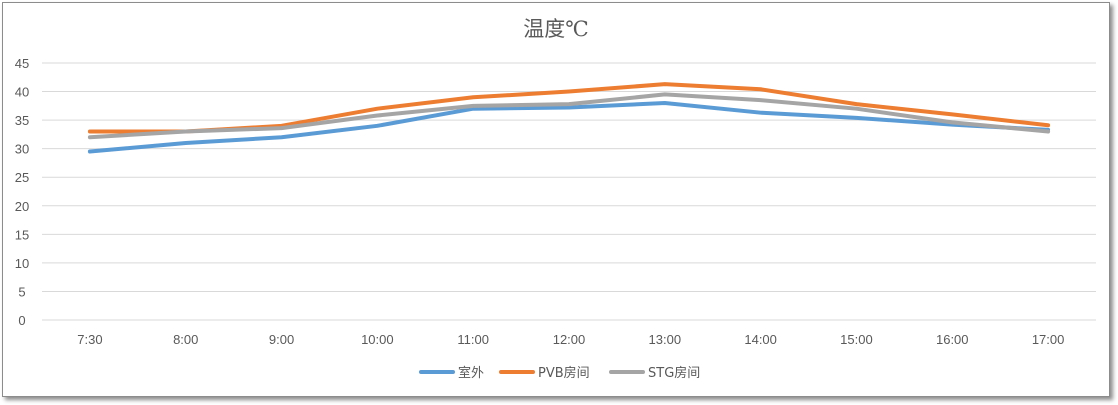 Image resolution: width=1118 pixels, height=405 pixels. I want to click on x-tick-label: 12:00, so click(569, 339).